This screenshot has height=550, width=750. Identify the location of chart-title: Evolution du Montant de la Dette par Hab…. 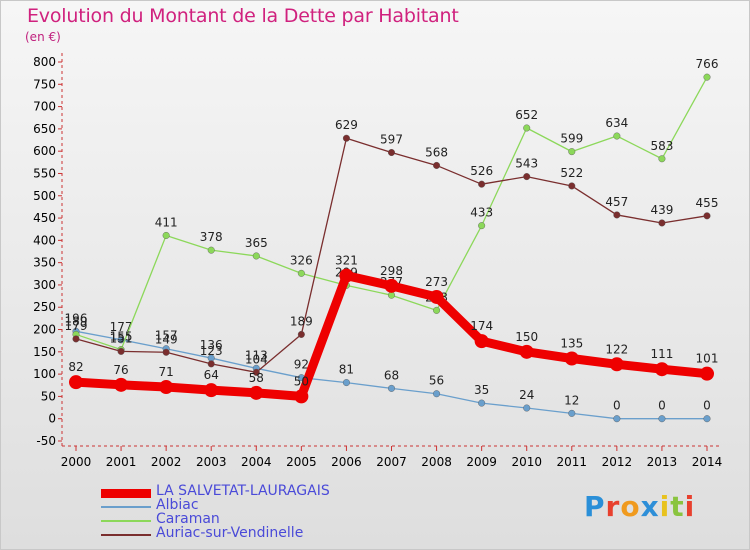
(243, 16).